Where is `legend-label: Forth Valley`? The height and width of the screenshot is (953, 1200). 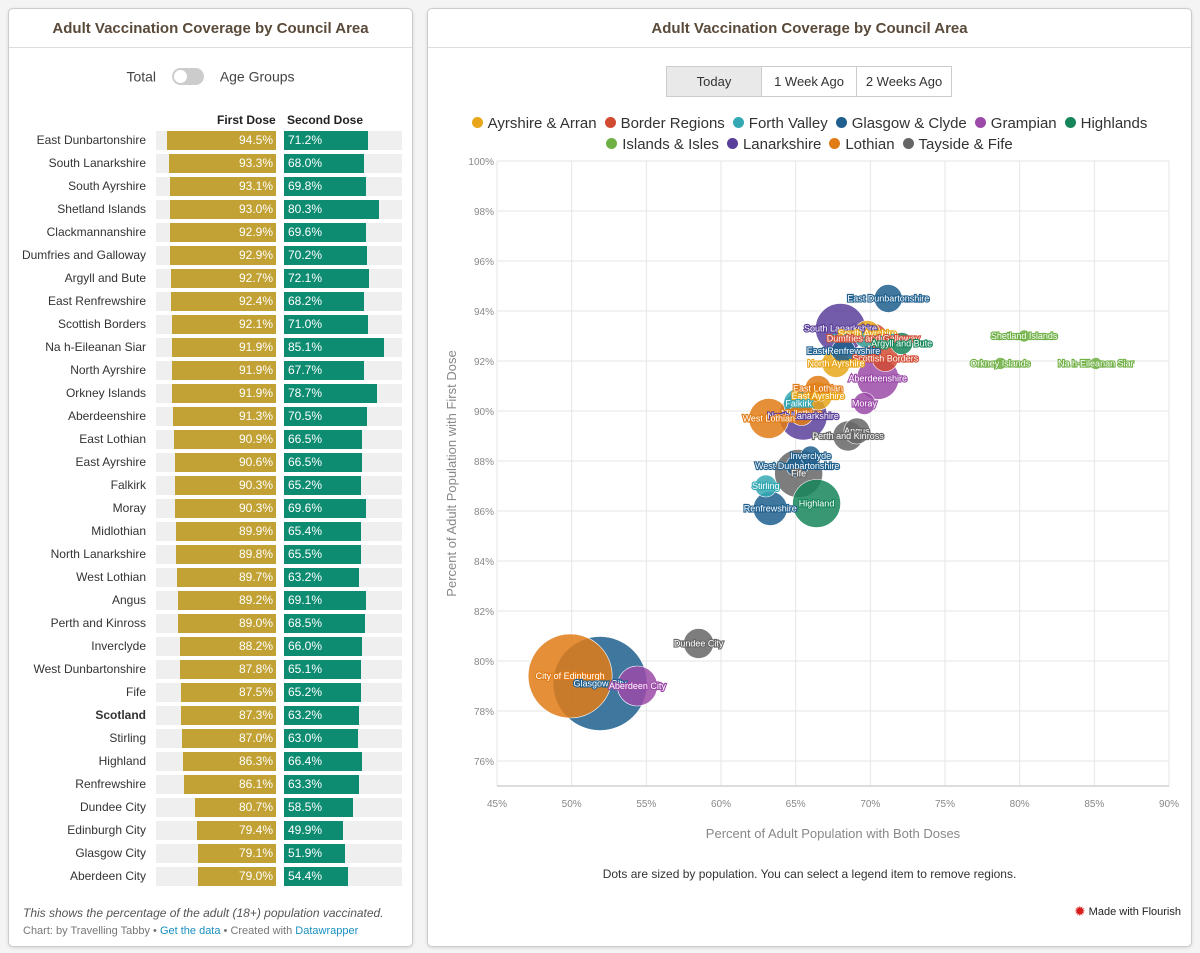 legend-label: Forth Valley is located at coordinates (788, 123).